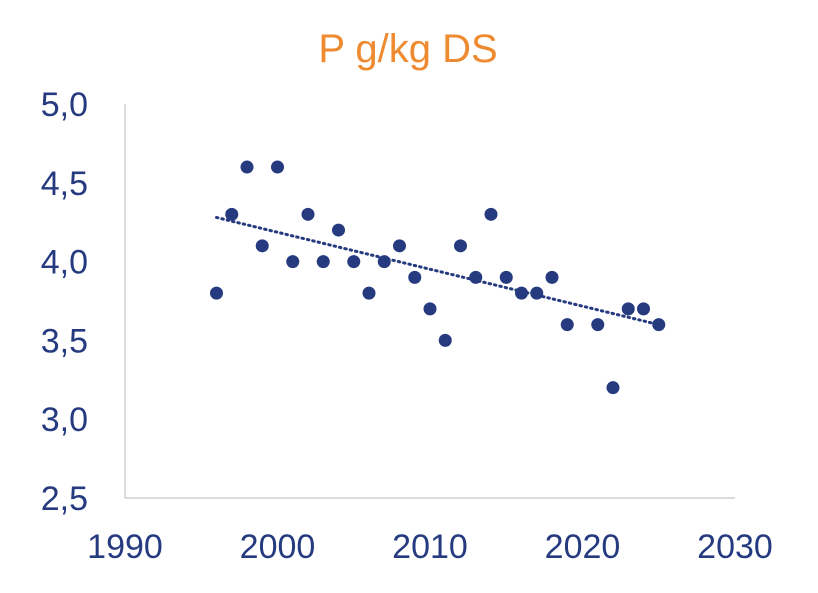 The image size is (818, 593). I want to click on x-tick-label: 2020, so click(583, 547).